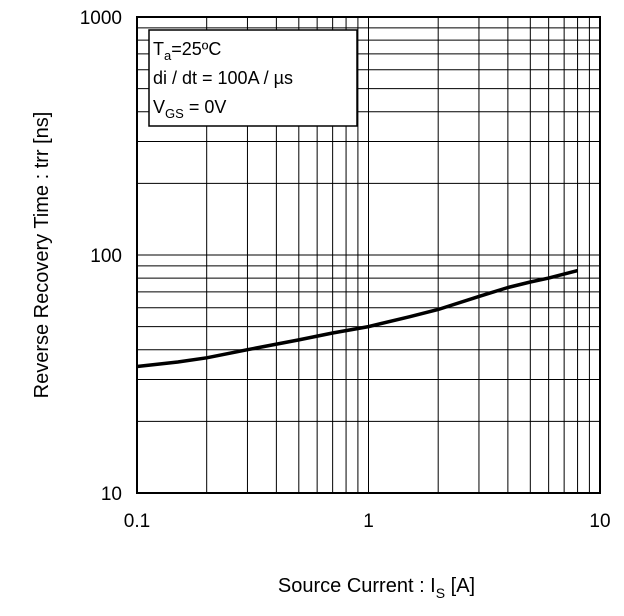 This screenshot has width=624, height=616. I want to click on x-tick-label: 0.1, so click(137, 521).